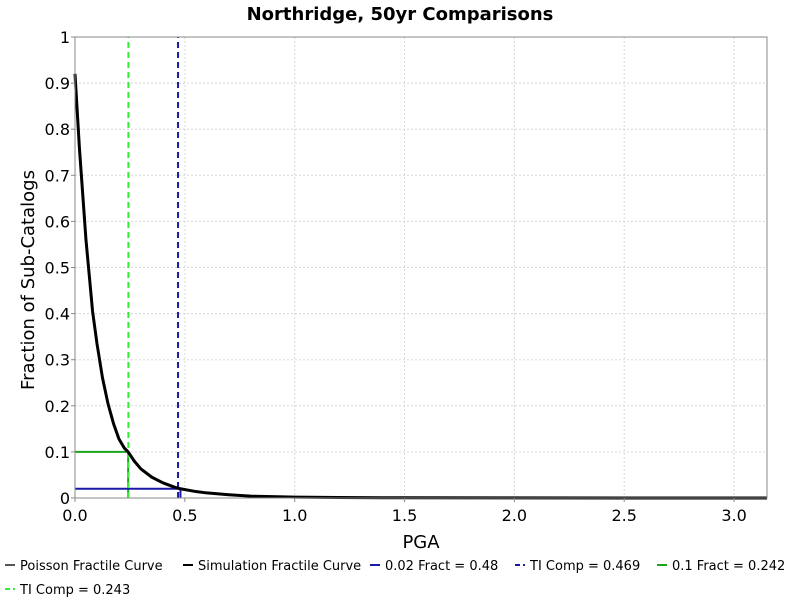  I want to click on y-tick-label: 0.6, so click(57, 221).